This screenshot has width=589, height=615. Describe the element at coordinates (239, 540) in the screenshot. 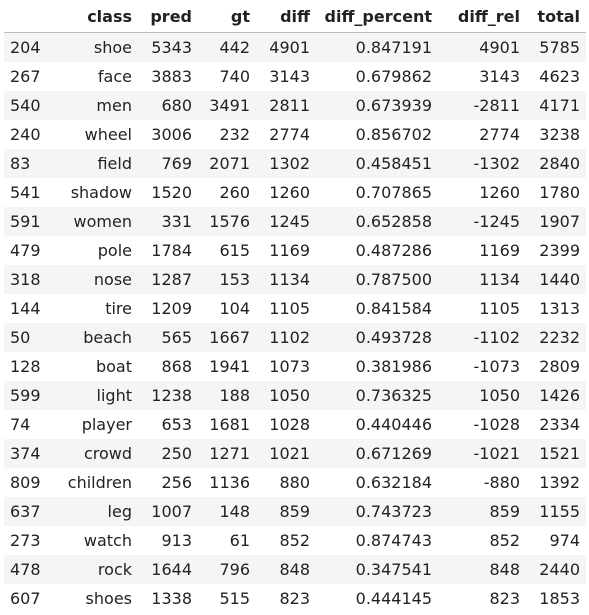

I see `gt-cell: 61` at that location.